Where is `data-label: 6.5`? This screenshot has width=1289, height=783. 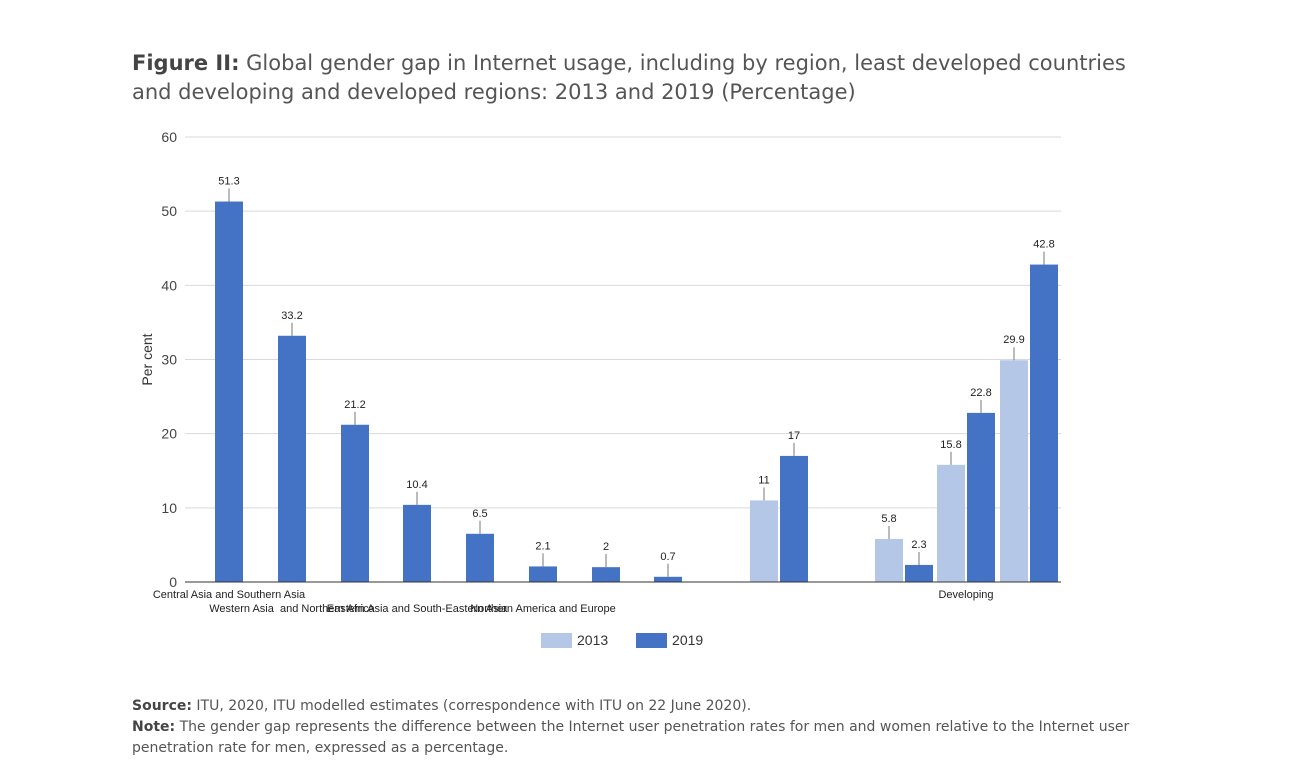 data-label: 6.5 is located at coordinates (479, 514).